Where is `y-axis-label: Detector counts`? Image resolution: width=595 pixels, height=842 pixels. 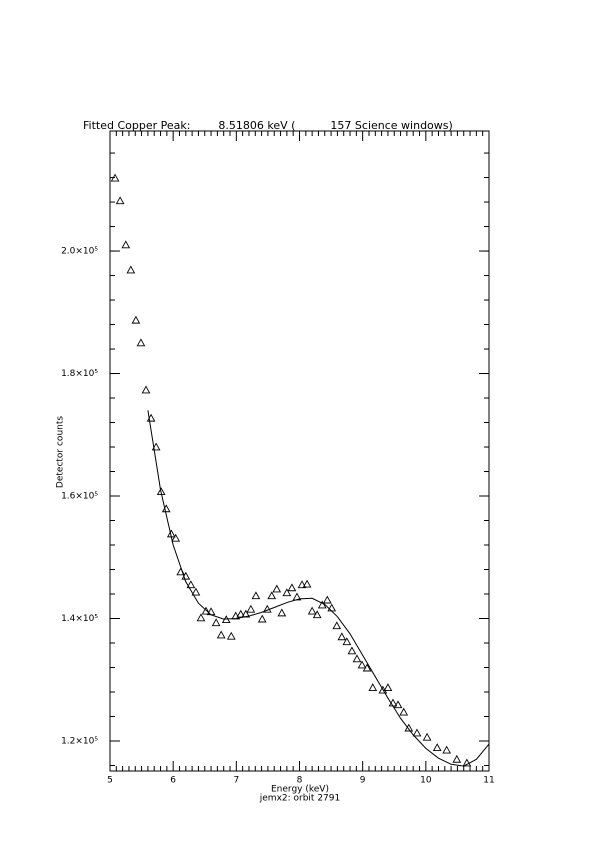
y-axis-label: Detector counts is located at coordinates (61, 452).